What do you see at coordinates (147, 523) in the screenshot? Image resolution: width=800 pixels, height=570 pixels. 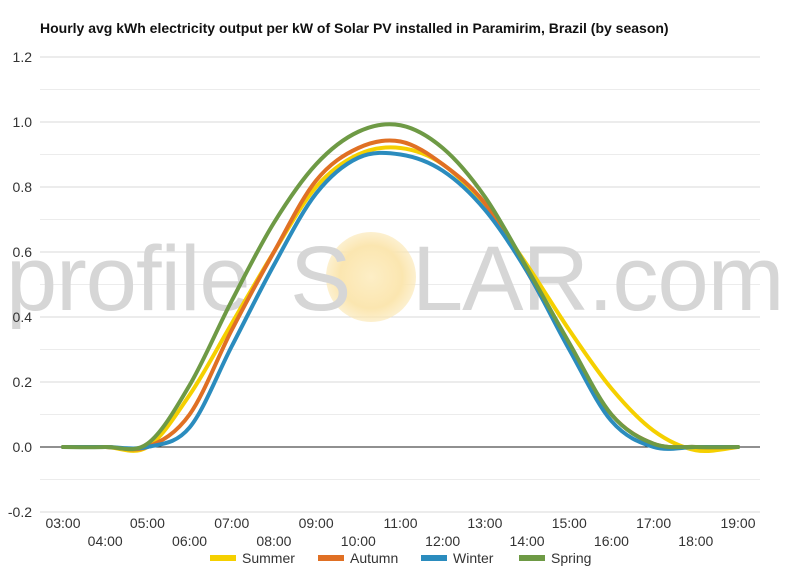 I see `x-tick-label: 05:00` at bounding box center [147, 523].